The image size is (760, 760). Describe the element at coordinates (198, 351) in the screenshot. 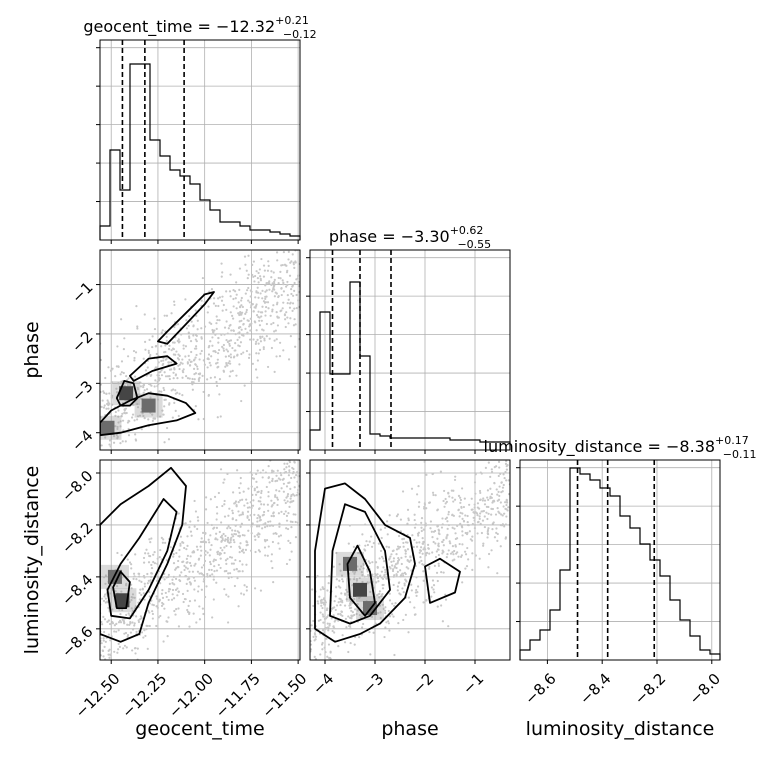

I see `joint-geocent-time-phase` at that location.